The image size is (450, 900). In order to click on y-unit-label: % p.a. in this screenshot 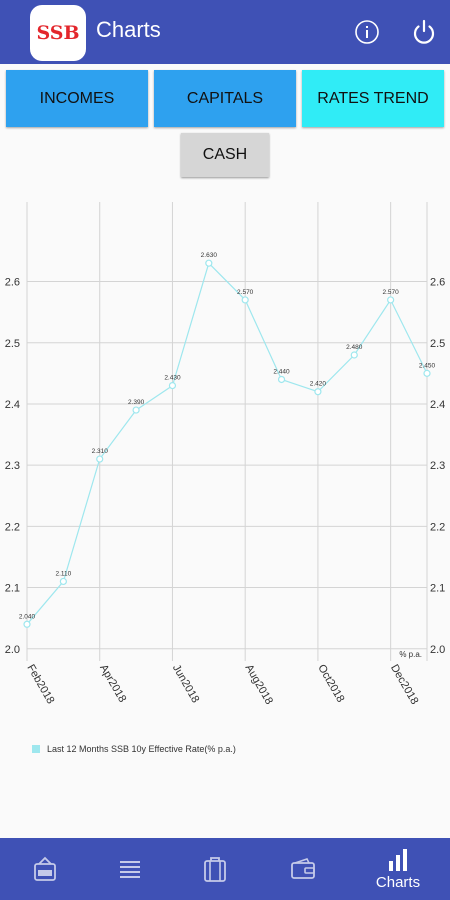, I will do `click(410, 654)`.